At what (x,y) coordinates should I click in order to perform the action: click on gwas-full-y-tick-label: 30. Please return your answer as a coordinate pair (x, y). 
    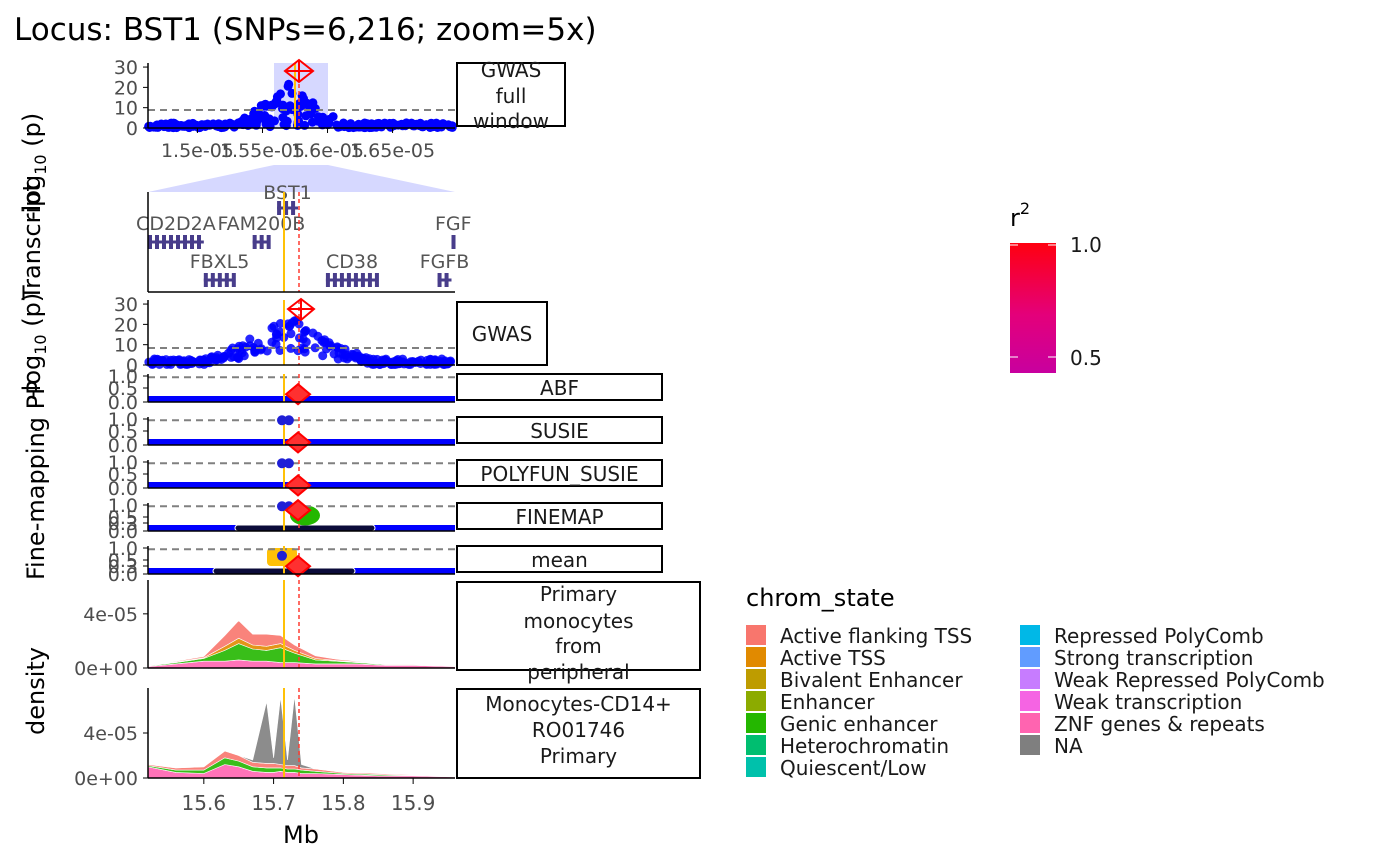
    Looking at the image, I should click on (126, 68).